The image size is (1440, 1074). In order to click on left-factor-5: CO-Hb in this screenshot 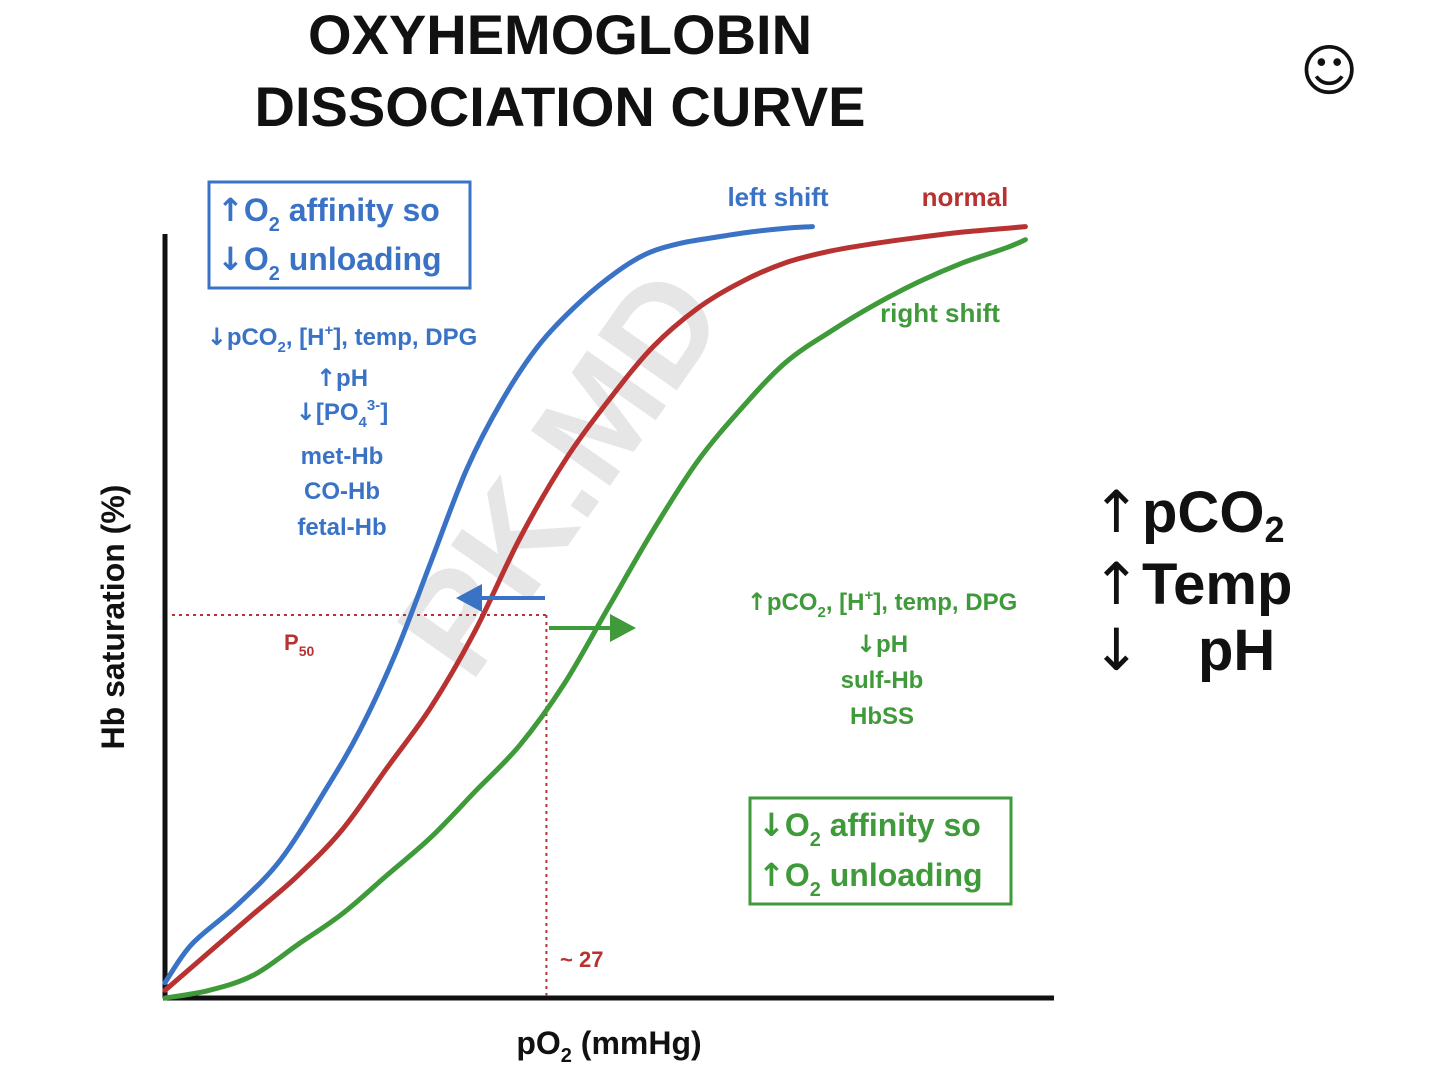, I will do `click(342, 491)`.